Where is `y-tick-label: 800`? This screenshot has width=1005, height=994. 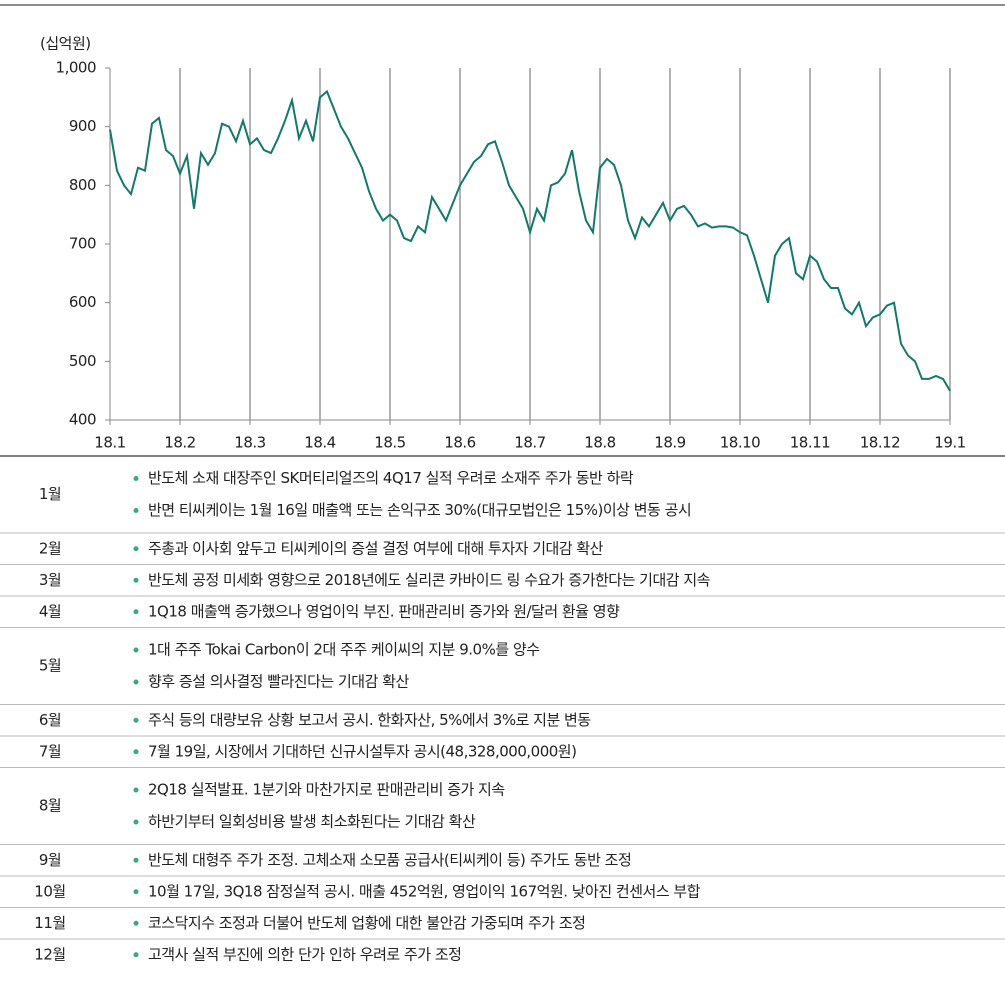 y-tick-label: 800 is located at coordinates (82, 185).